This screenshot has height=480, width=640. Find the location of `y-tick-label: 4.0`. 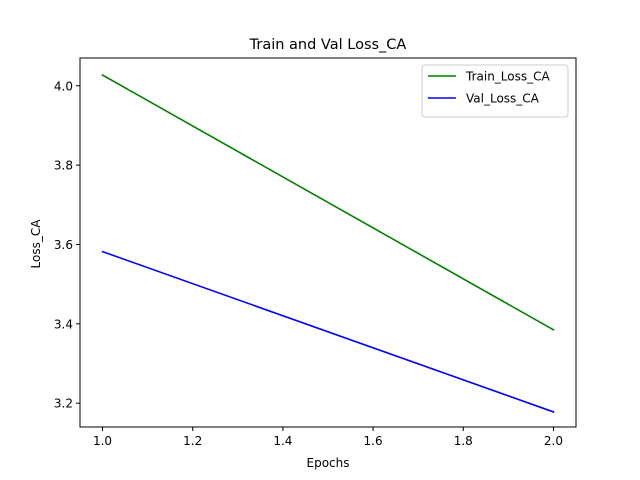

y-tick-label: 4.0 is located at coordinates (63, 86).